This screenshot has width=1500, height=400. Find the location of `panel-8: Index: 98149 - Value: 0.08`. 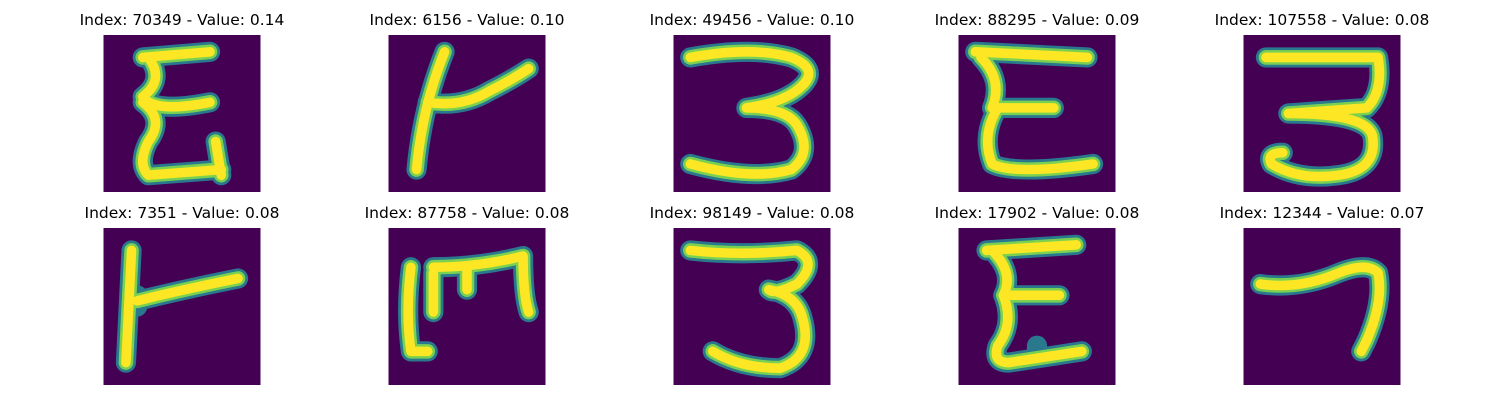

panel-8: Index: 98149 - Value: 0.08 is located at coordinates (752, 289).